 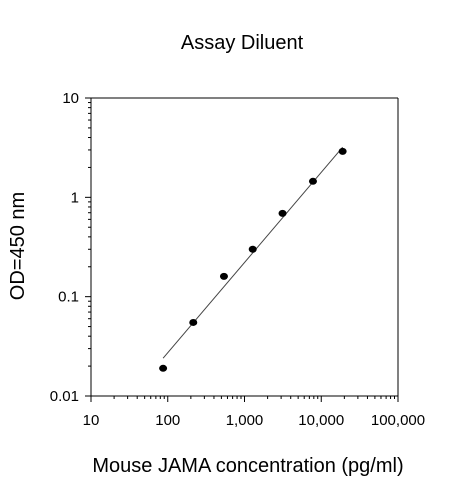 What do you see at coordinates (68, 297) in the screenshot?
I see `y-tick-label: 0.1` at bounding box center [68, 297].